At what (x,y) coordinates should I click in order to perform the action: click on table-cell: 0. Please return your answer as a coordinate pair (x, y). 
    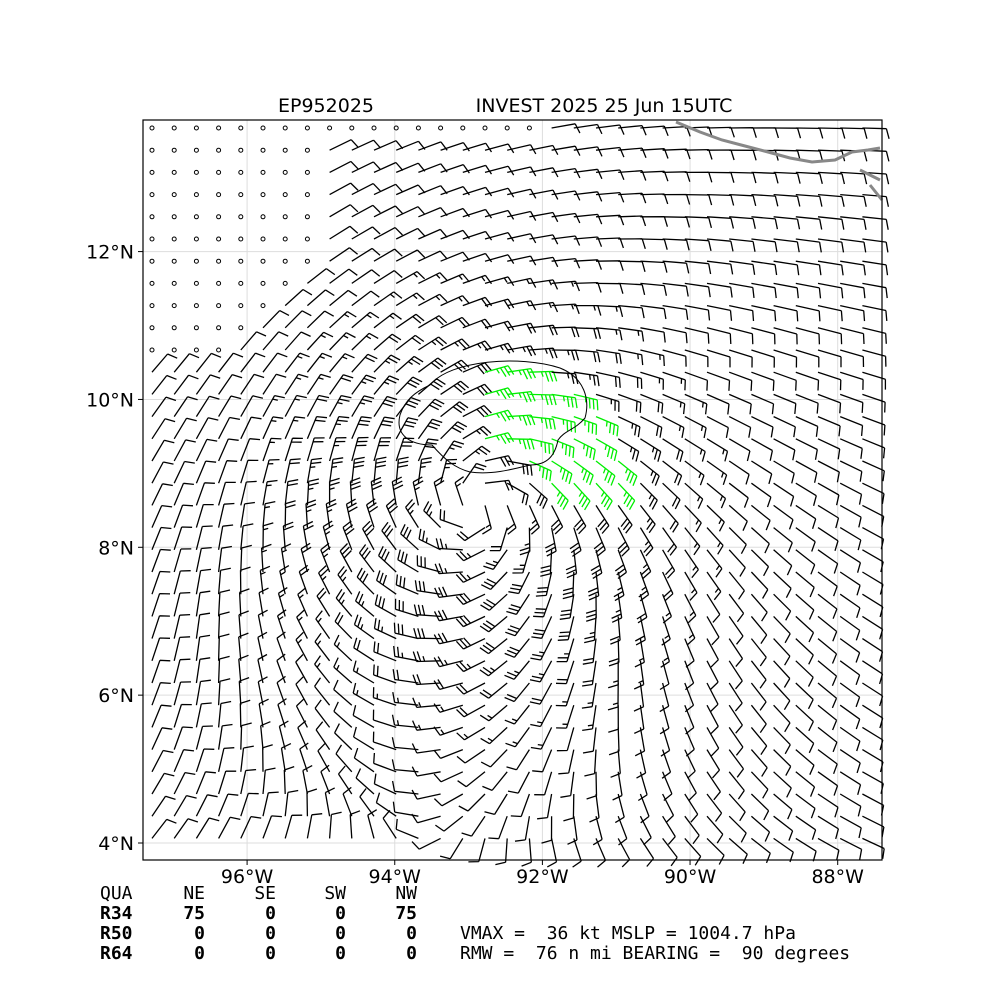
    Looking at the image, I should click on (340, 953).